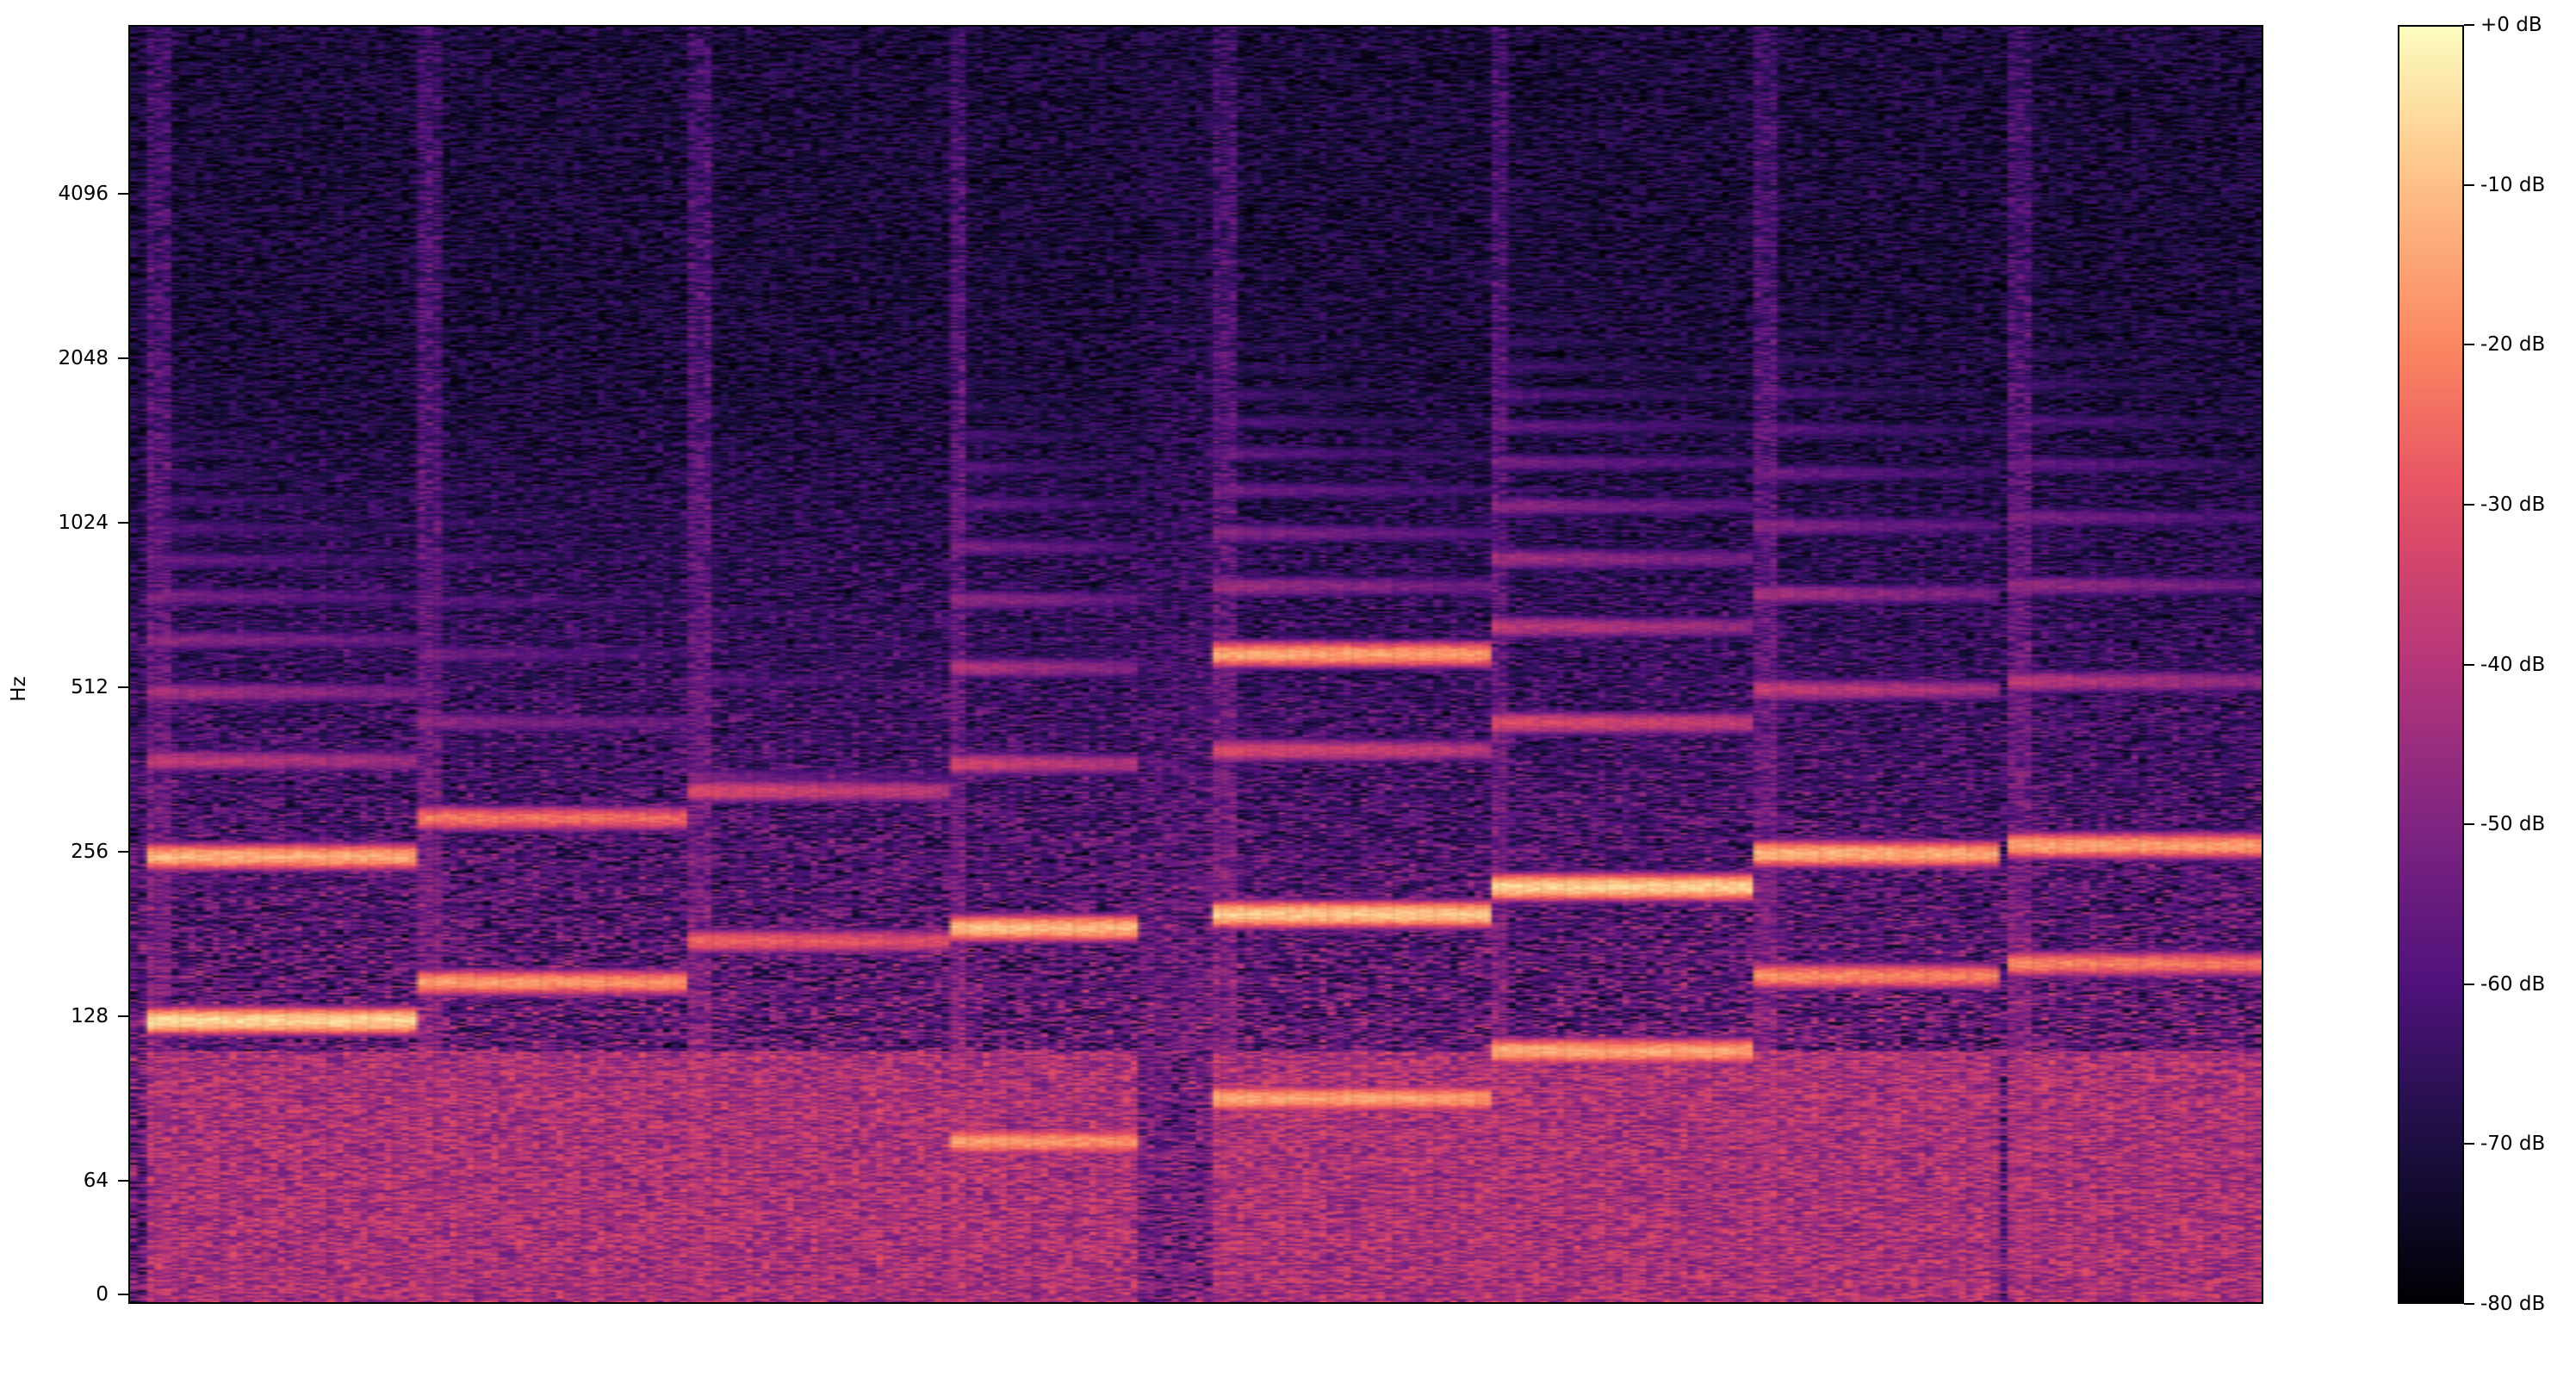  I want to click on y-tick-label: 512, so click(90, 687).